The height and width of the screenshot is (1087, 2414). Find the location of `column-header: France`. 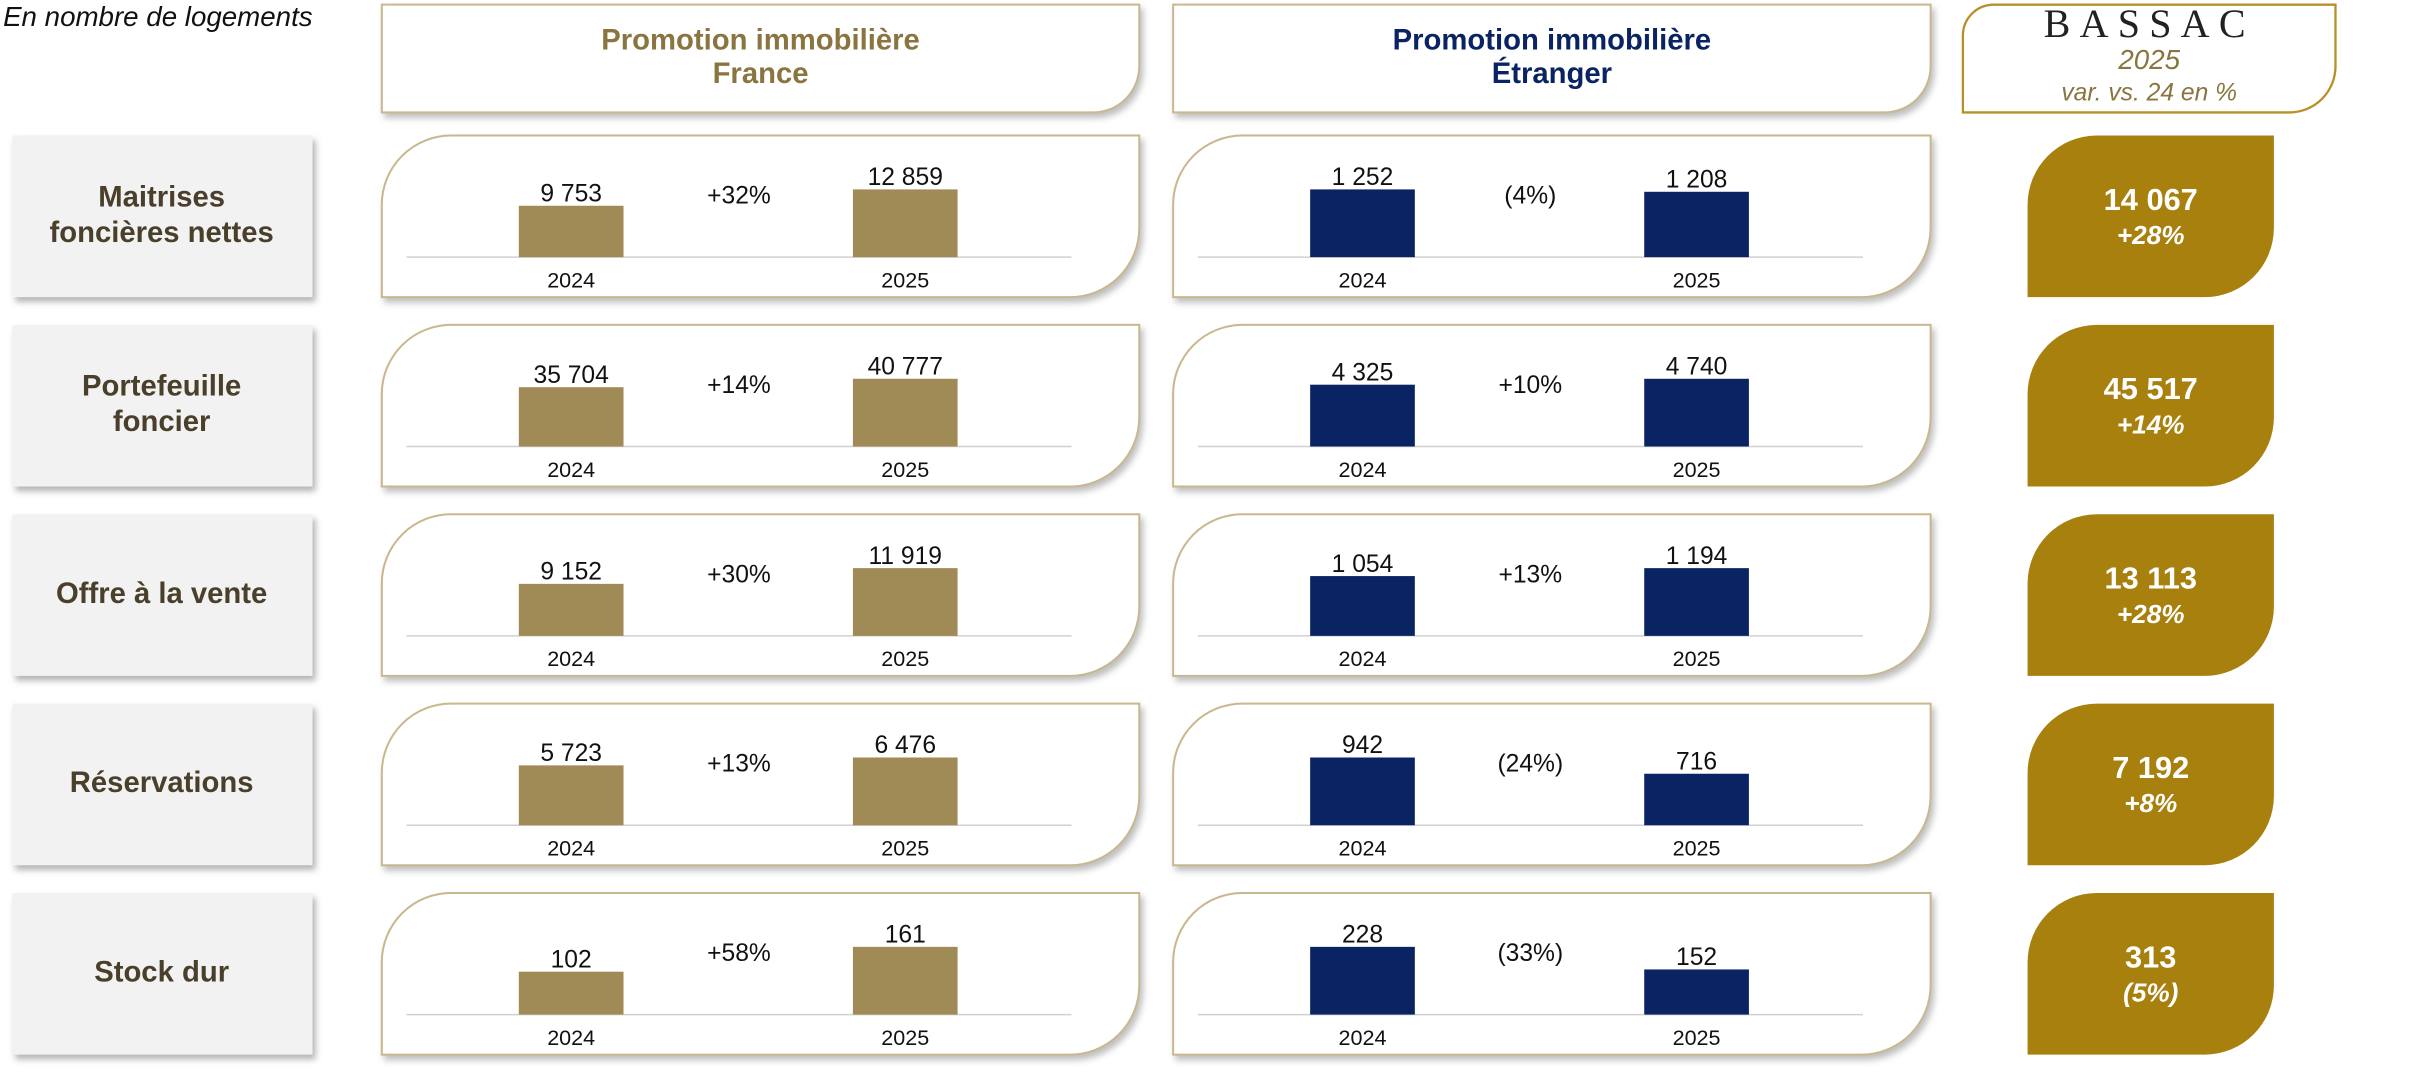

column-header: France is located at coordinates (761, 74).